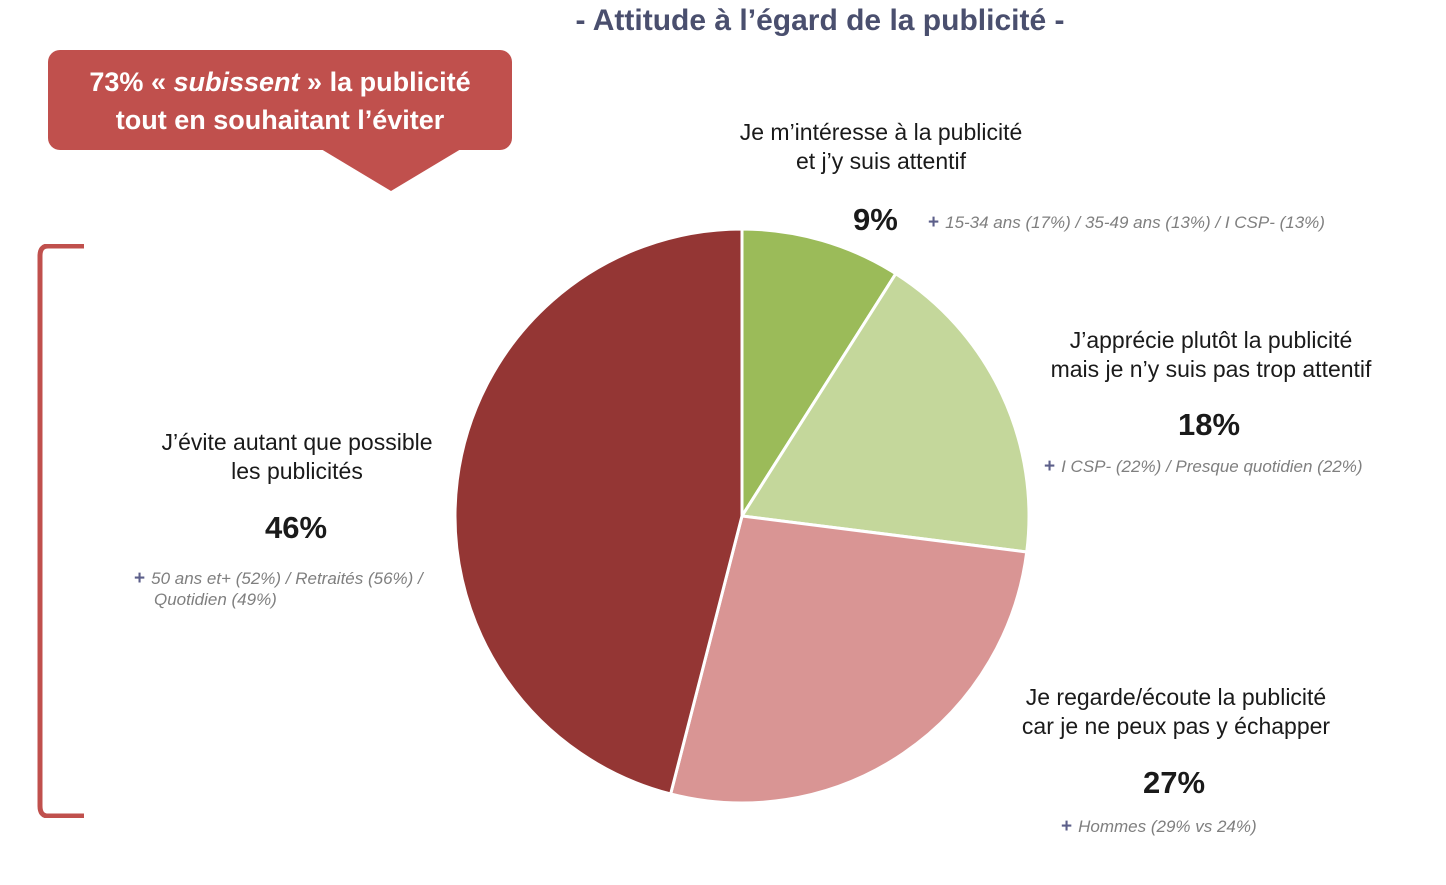 The image size is (1446, 885). What do you see at coordinates (1211, 369) in the screenshot?
I see `slice-label-18-line-2: mais je n’y suis pas trop attentif` at bounding box center [1211, 369].